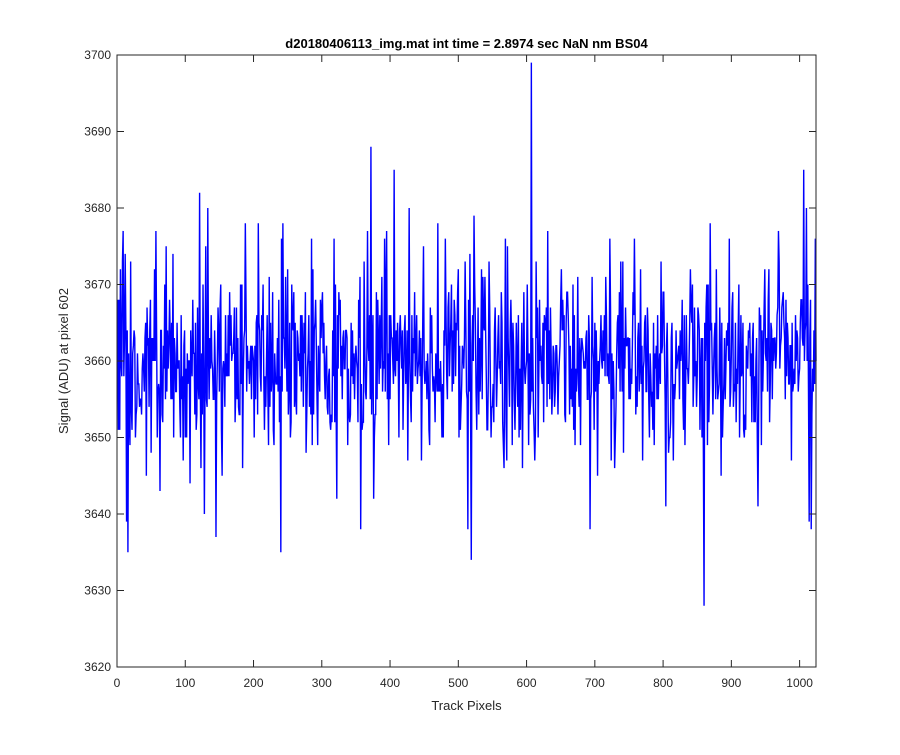  I want to click on y-tick-label: 3660, so click(97, 361).